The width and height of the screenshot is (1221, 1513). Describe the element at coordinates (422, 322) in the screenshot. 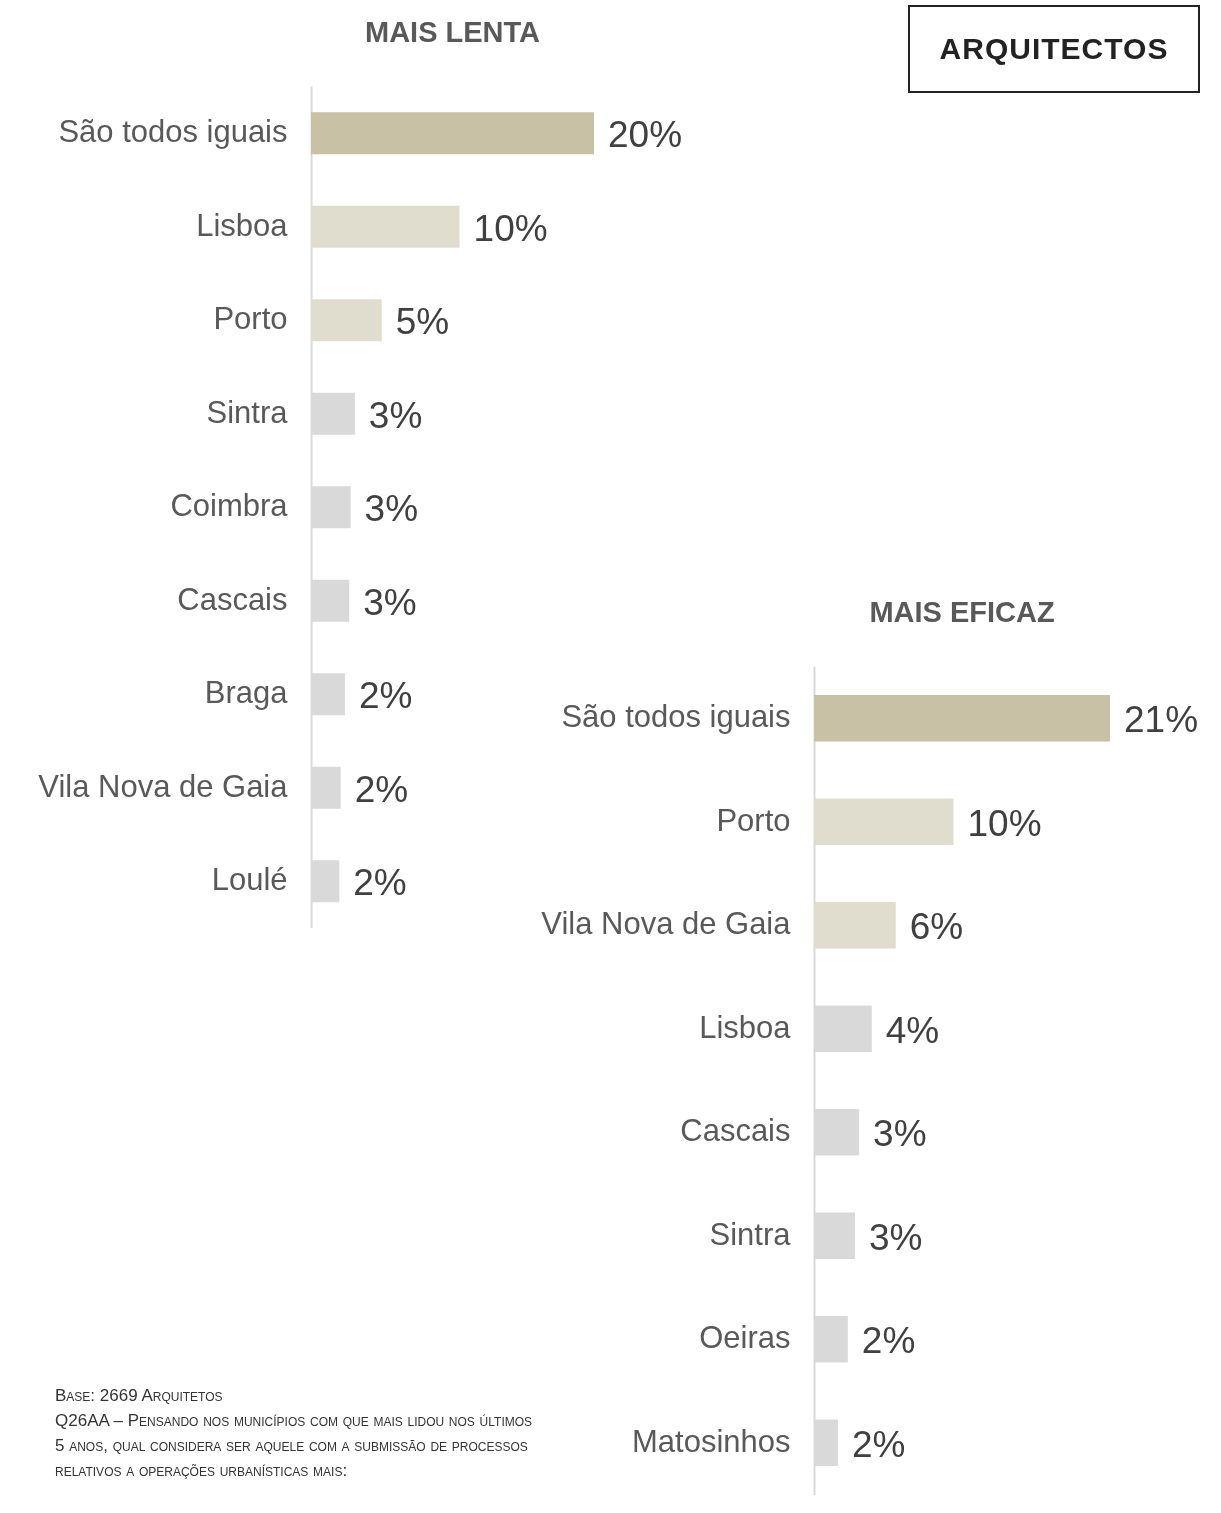

I see `data-label: 5%` at that location.